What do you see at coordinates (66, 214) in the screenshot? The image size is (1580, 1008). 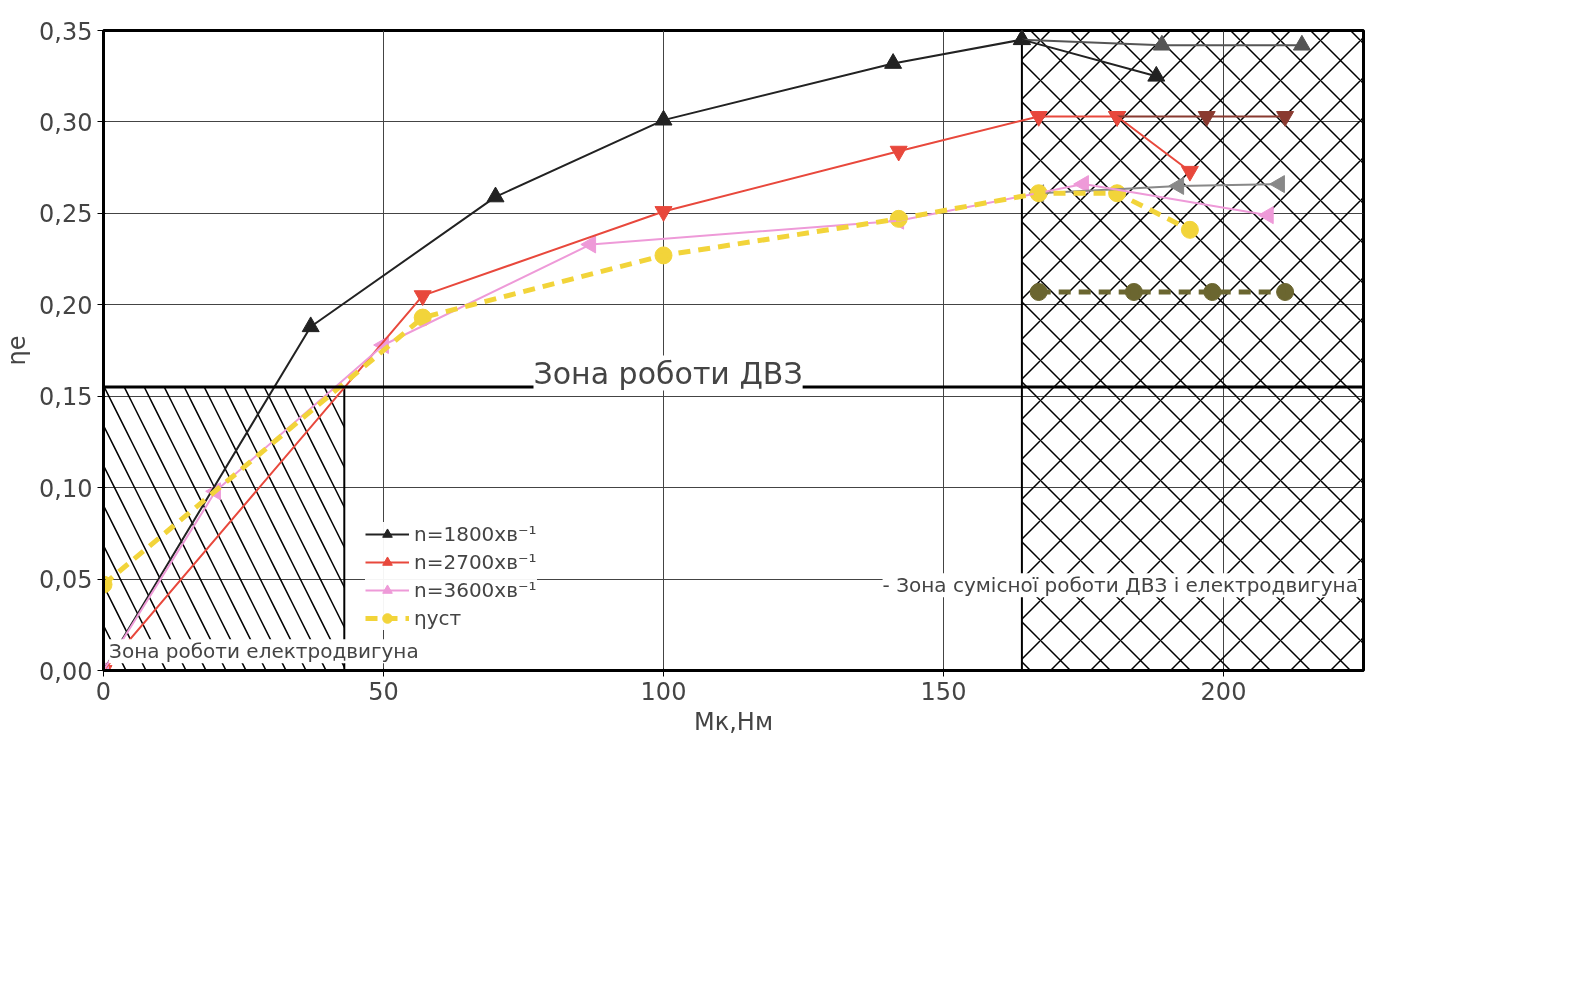 I see `y-tick-label: 0,25` at bounding box center [66, 214].